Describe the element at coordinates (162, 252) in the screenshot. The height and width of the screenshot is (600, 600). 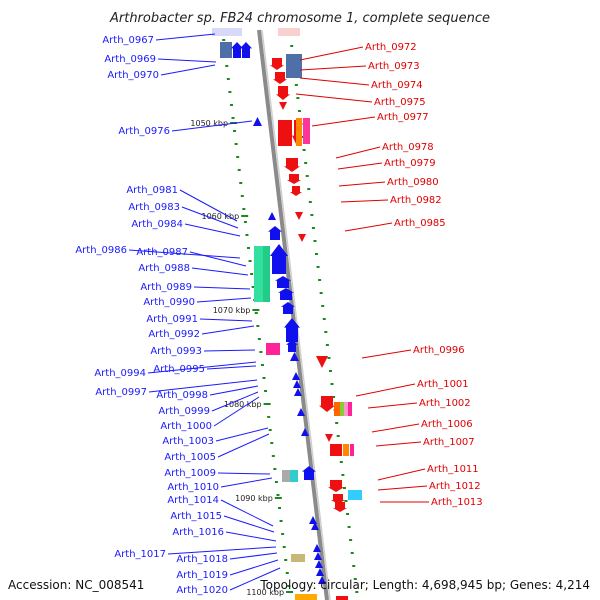
I see `gene-label-left: Arth_0987` at that location.